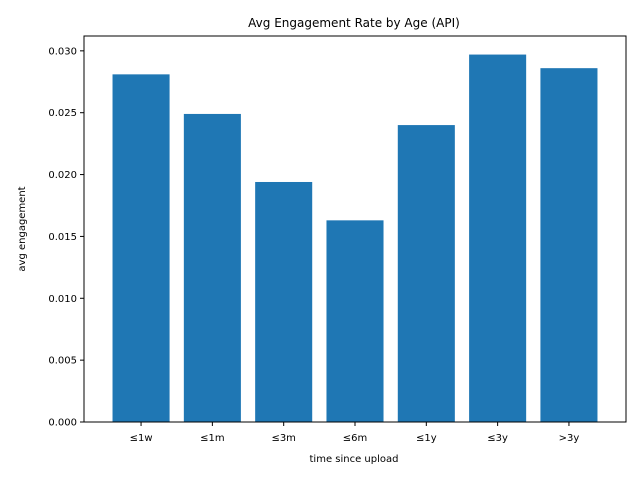 The image size is (640, 484). What do you see at coordinates (62, 51) in the screenshot?
I see `y-tick-label: 0.030` at bounding box center [62, 51].